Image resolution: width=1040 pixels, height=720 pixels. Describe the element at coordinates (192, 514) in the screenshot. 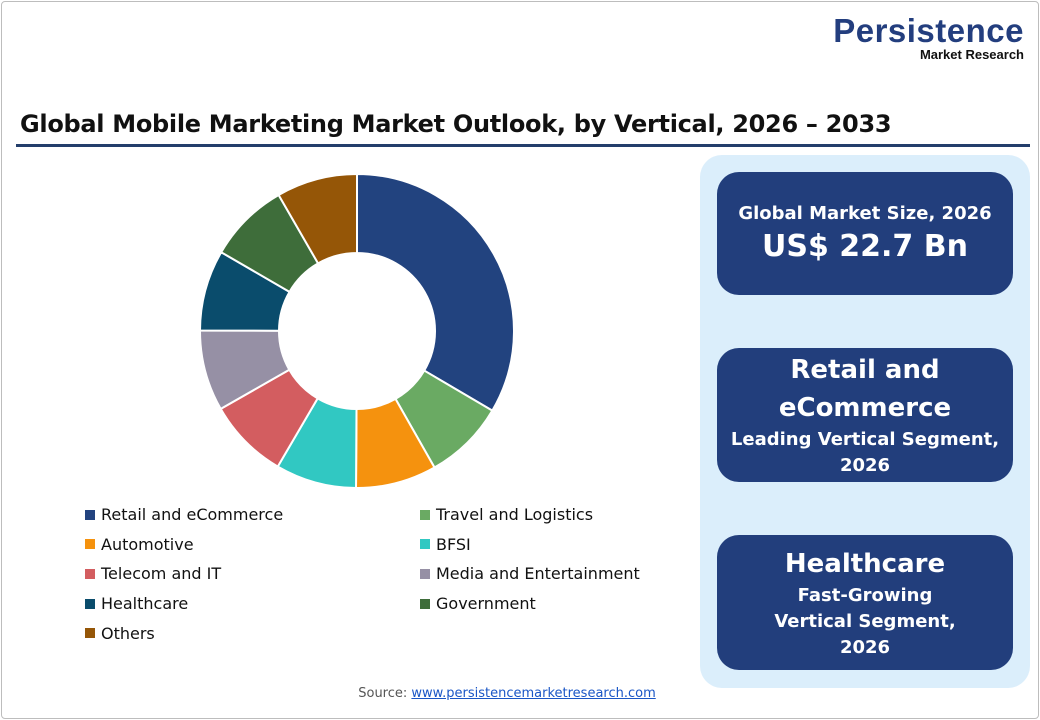

I see `legend-label: Retail and eCommerce` at that location.